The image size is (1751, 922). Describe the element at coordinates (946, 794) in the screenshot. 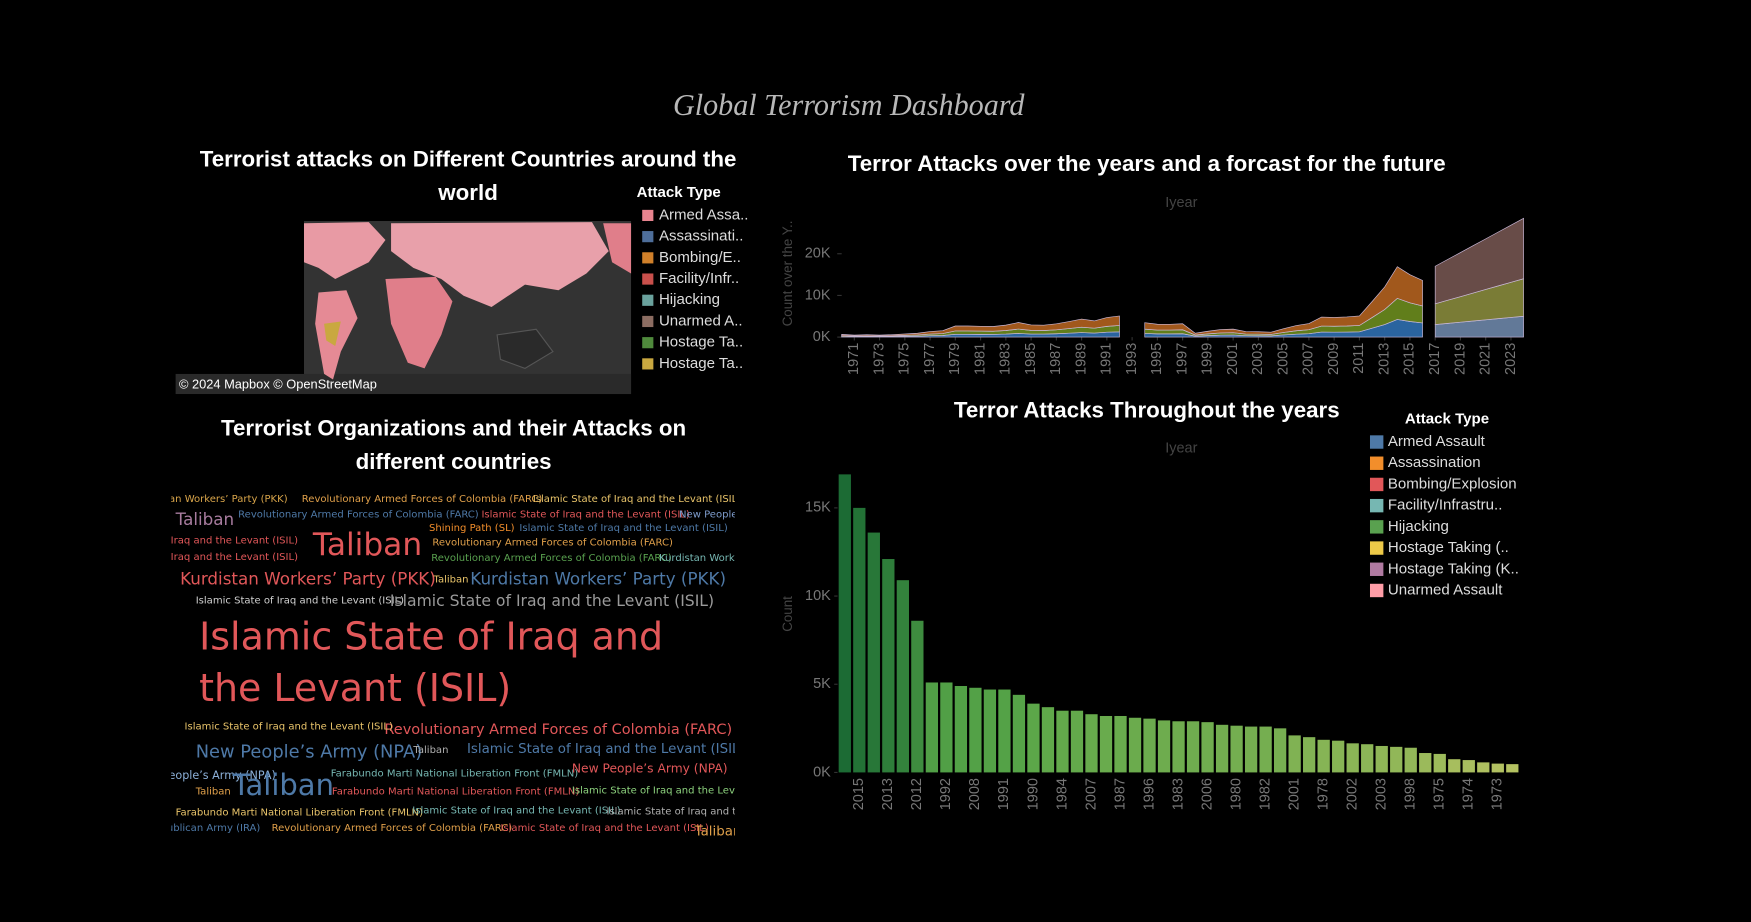

I see `x-tick-label: 1992` at that location.